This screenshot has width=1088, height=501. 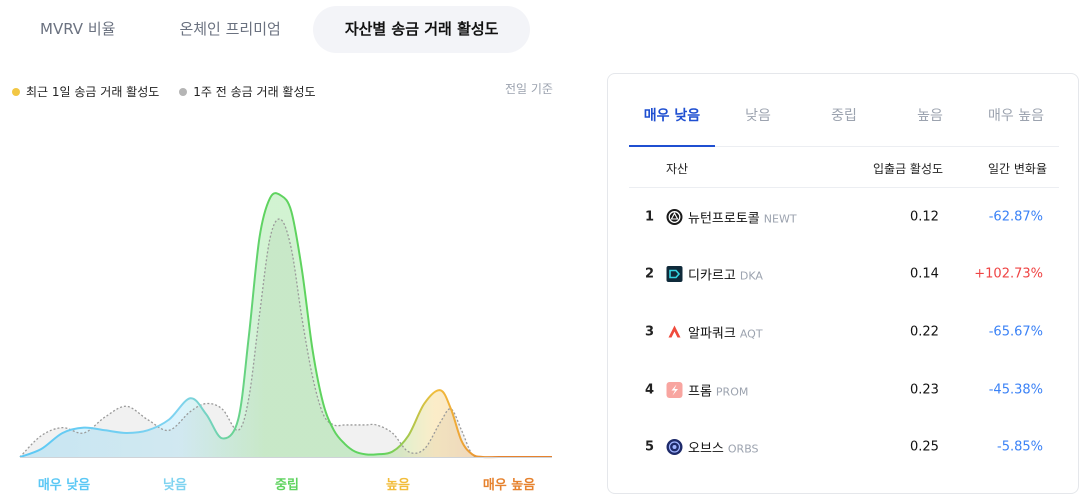 I want to click on level-tab-very-low: 매우 낮음, so click(x=672, y=120).